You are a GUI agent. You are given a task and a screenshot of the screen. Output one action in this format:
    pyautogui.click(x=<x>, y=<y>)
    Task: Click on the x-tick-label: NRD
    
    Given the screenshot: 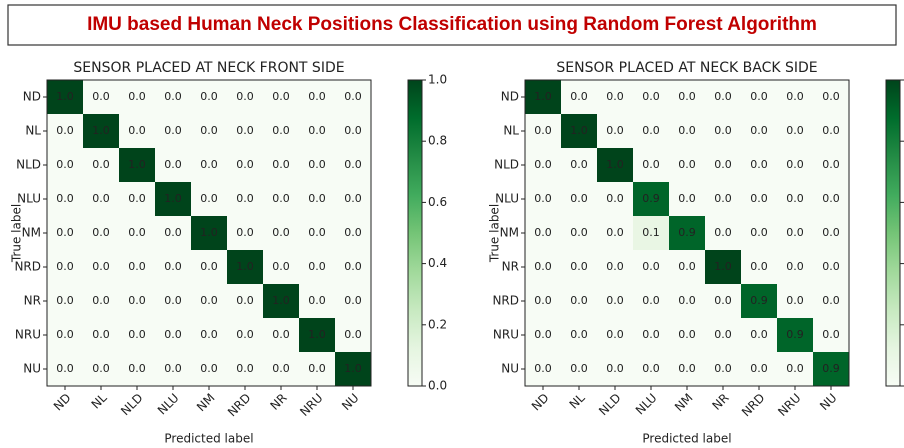 What is the action you would take?
    pyautogui.click(x=239, y=405)
    